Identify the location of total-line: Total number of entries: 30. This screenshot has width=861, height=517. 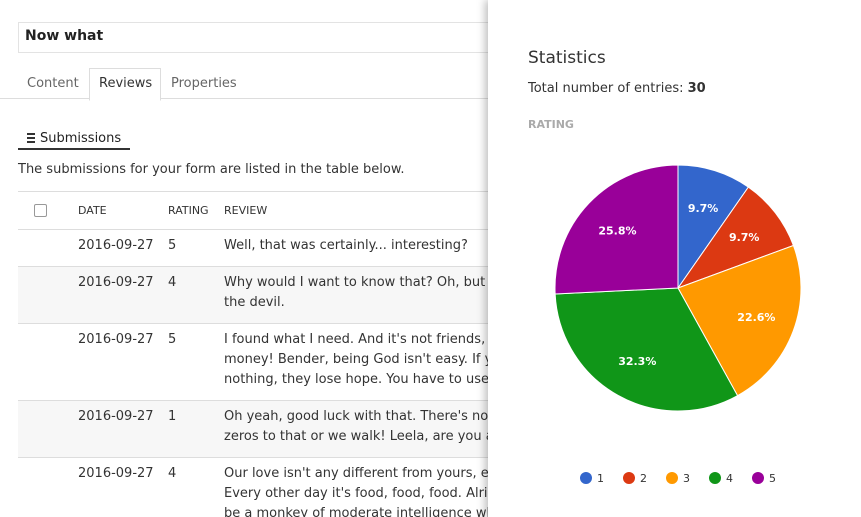
(617, 88).